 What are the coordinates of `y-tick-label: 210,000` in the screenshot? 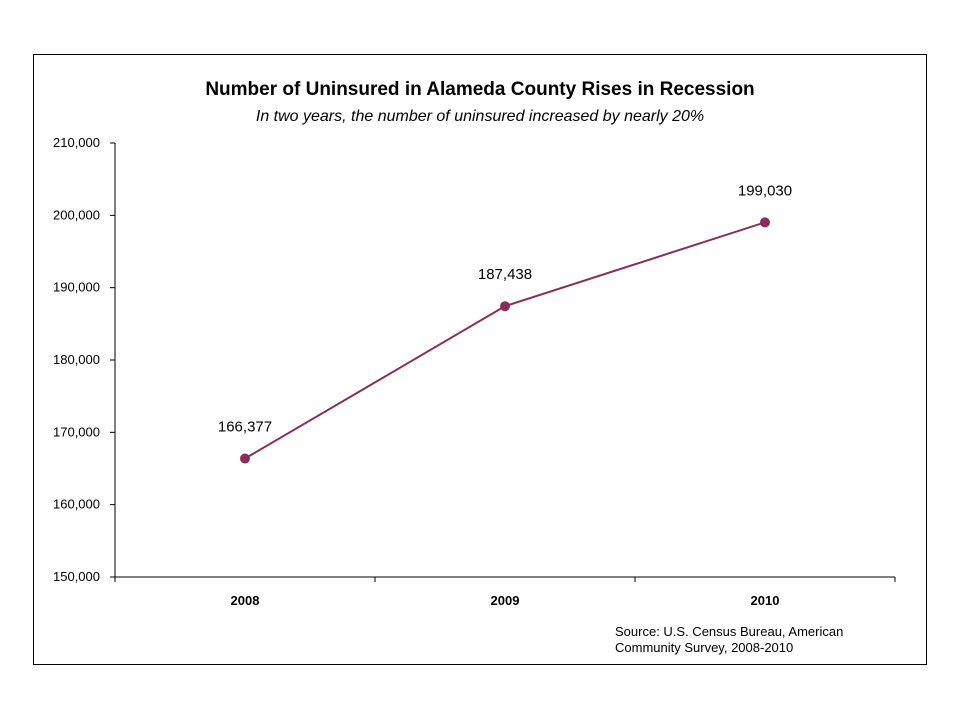 It's located at (76, 142).